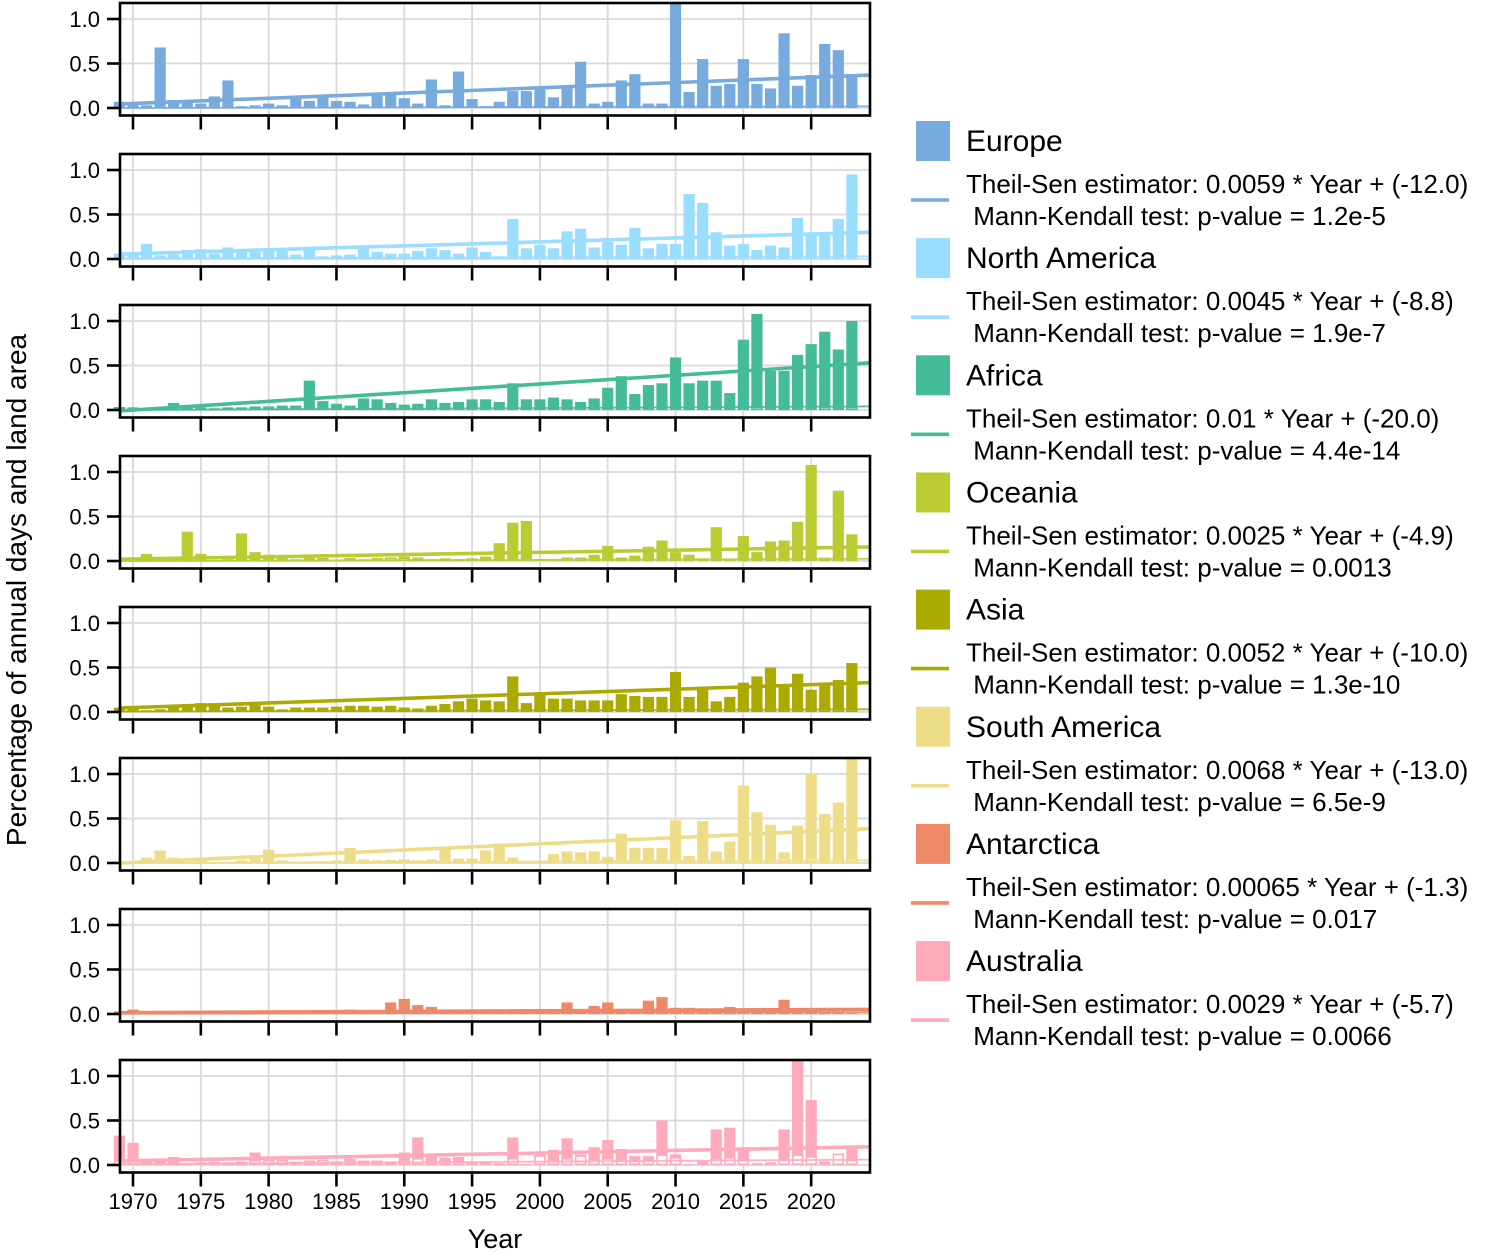 The height and width of the screenshot is (1253, 1508). I want to click on x-tick-label: 2010, so click(675, 1201).